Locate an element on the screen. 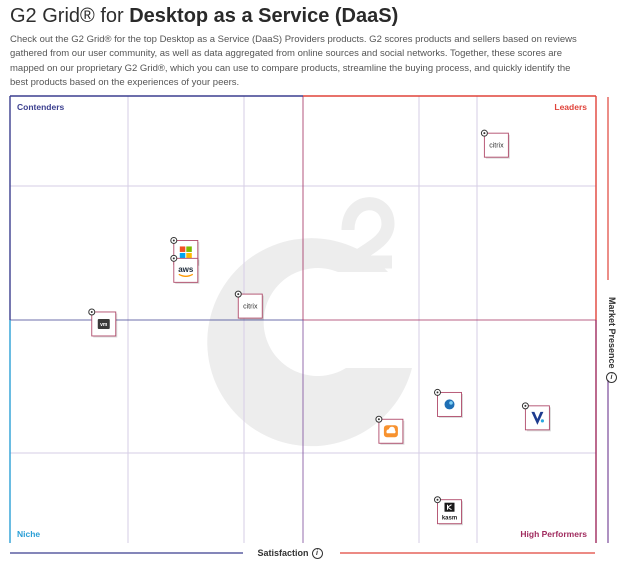 The width and height of the screenshot is (620, 562). watermark-2-digit is located at coordinates (368, 233).